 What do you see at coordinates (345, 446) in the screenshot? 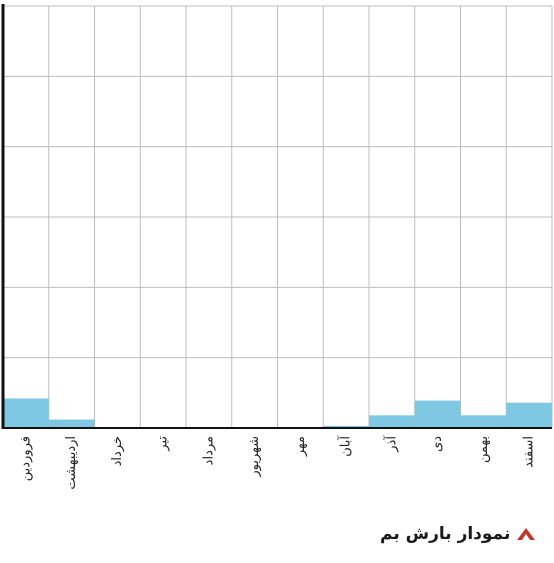
I see `x-tick-label: آبان` at bounding box center [345, 446].